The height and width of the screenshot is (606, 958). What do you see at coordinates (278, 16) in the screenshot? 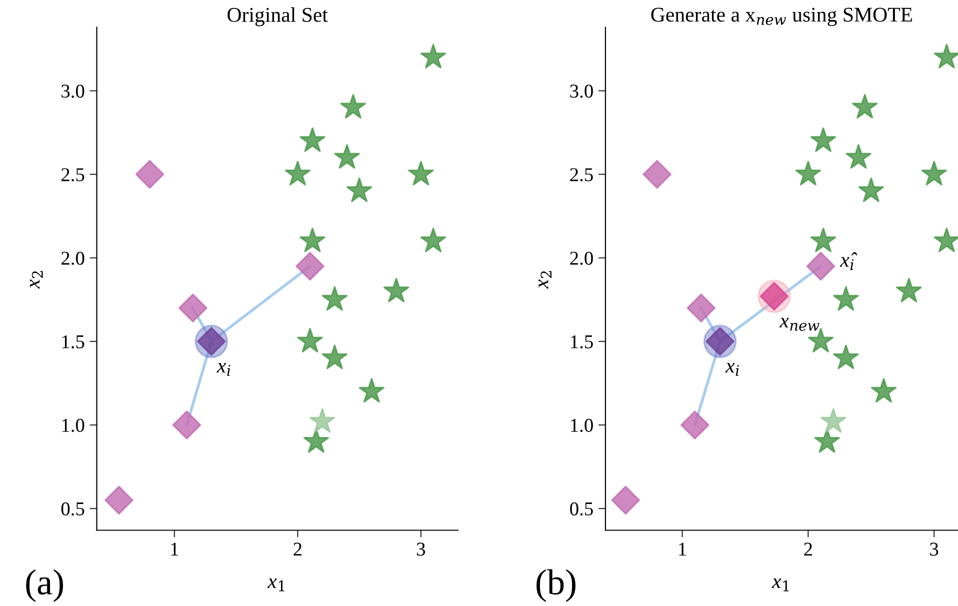
I see `chart-title: Original Set` at bounding box center [278, 16].